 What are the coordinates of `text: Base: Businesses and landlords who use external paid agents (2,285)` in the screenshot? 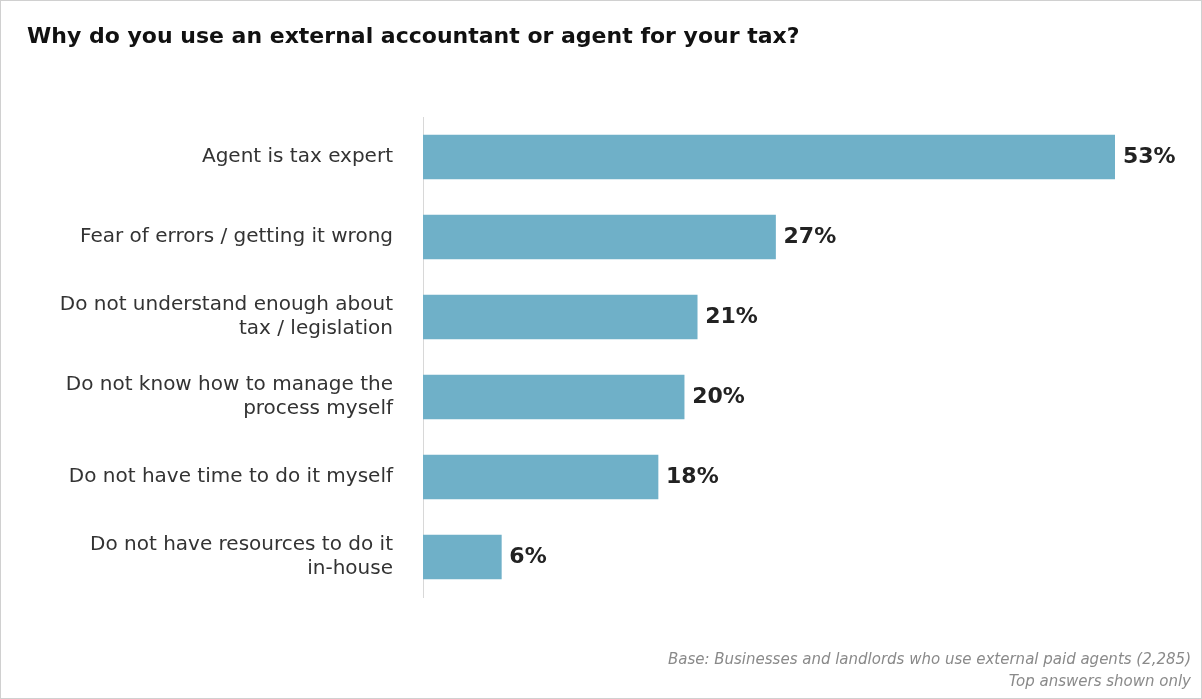 It's located at (929, 659).